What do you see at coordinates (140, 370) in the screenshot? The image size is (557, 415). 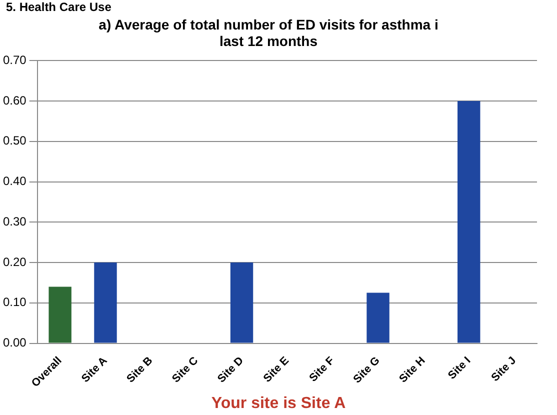 I see `x-tick-label: Site B` at bounding box center [140, 370].